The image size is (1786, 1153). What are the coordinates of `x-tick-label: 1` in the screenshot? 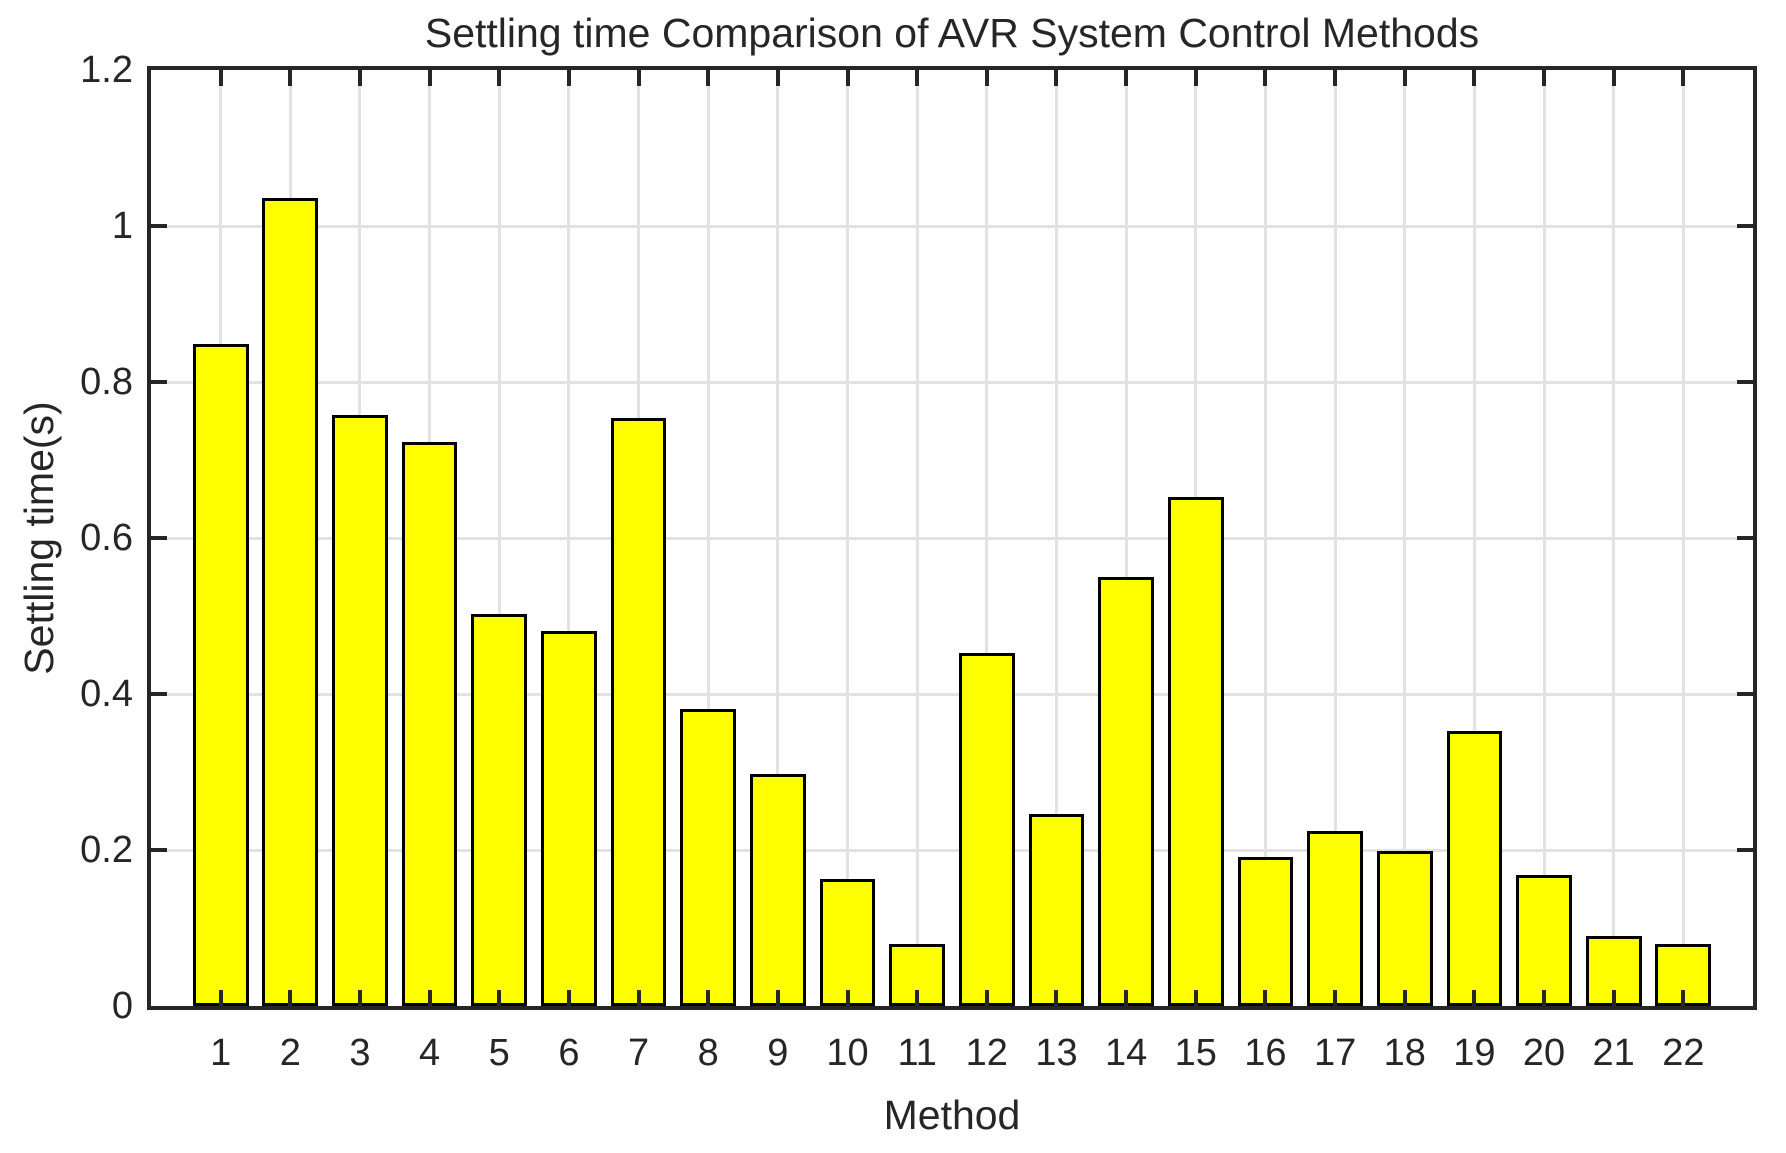 It's located at (221, 1053).